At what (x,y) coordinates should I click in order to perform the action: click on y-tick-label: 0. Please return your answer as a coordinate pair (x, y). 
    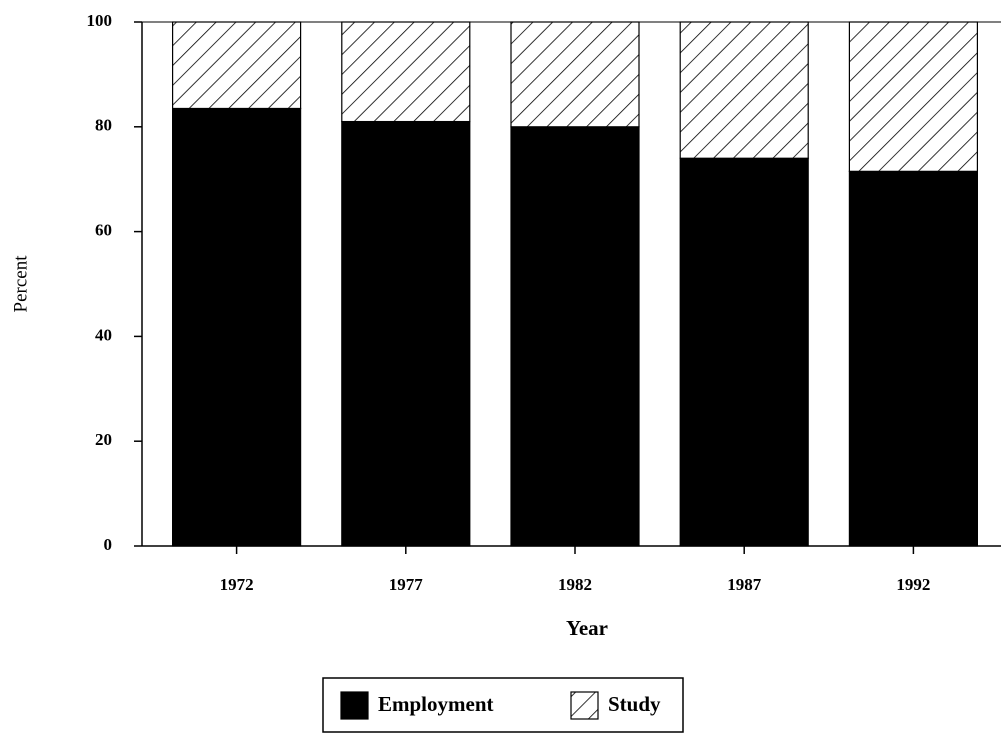
    Looking at the image, I should click on (108, 544).